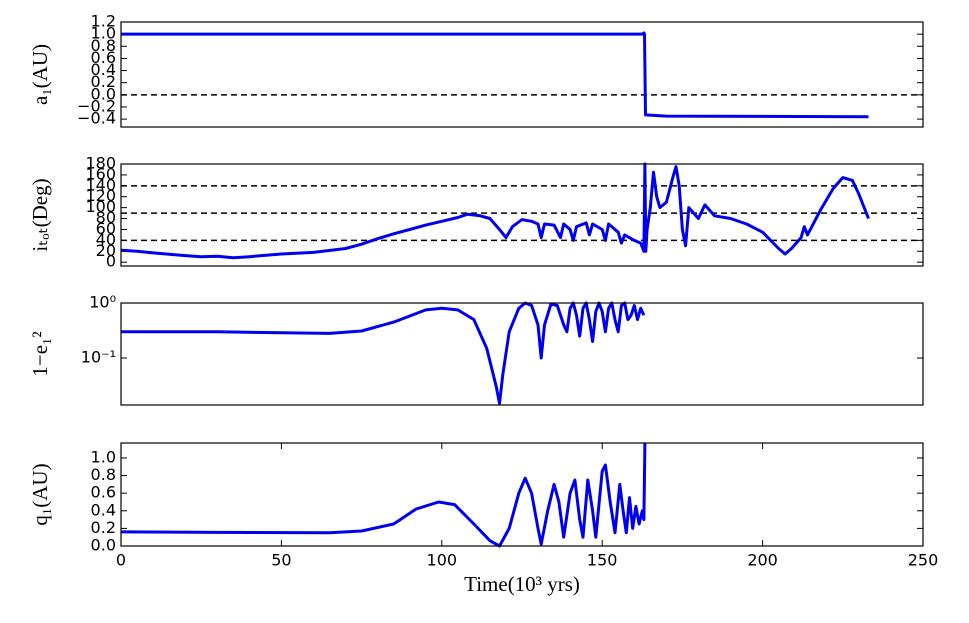  What do you see at coordinates (100, 195) in the screenshot?
I see `y-tick-label: 120` at bounding box center [100, 195].